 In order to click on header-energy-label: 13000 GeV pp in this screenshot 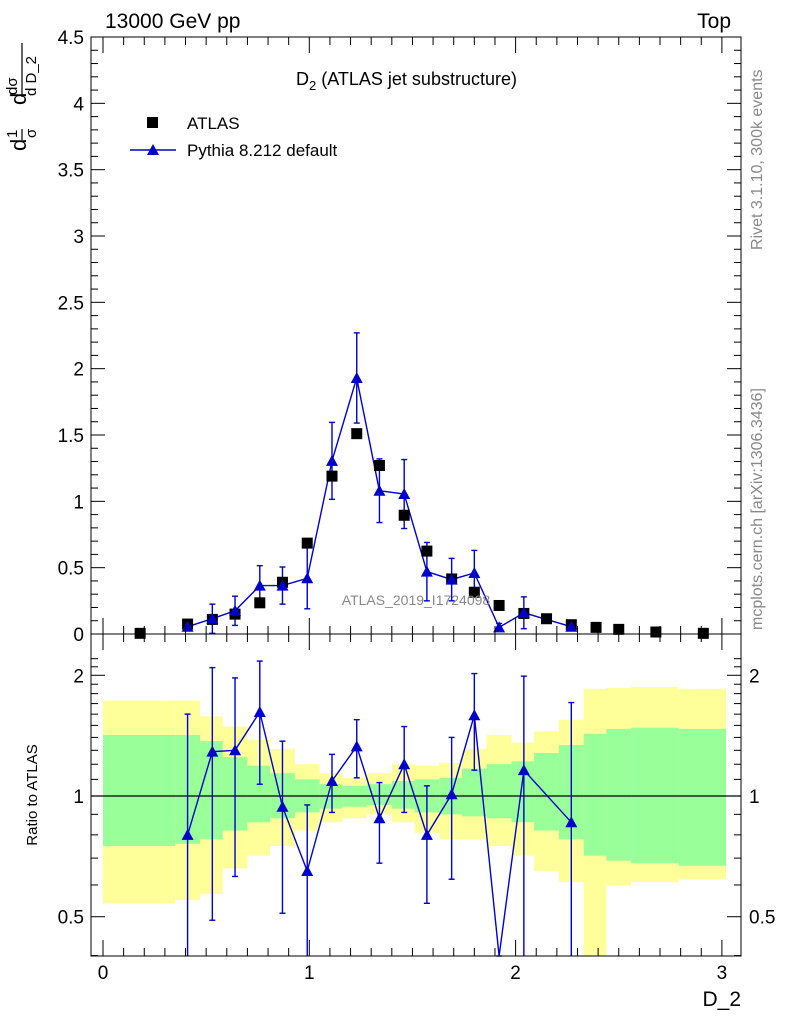, I will do `click(172, 21)`.